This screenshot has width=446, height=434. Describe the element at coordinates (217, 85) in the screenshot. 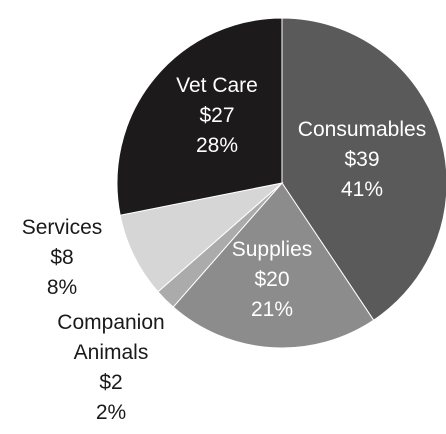

I see `pie-label-name: Vet Care` at that location.